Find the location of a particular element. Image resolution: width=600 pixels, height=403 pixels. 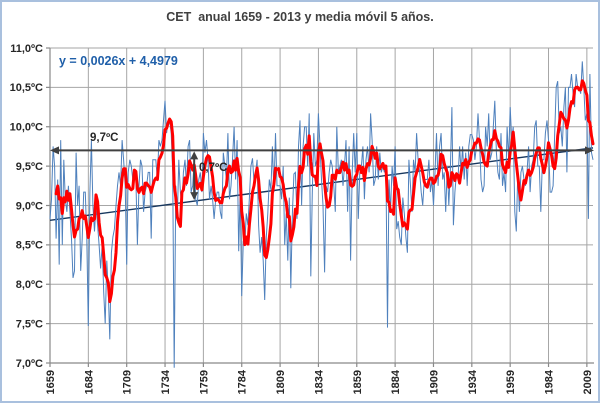

x-tick-label: 1884 is located at coordinates (396, 381).